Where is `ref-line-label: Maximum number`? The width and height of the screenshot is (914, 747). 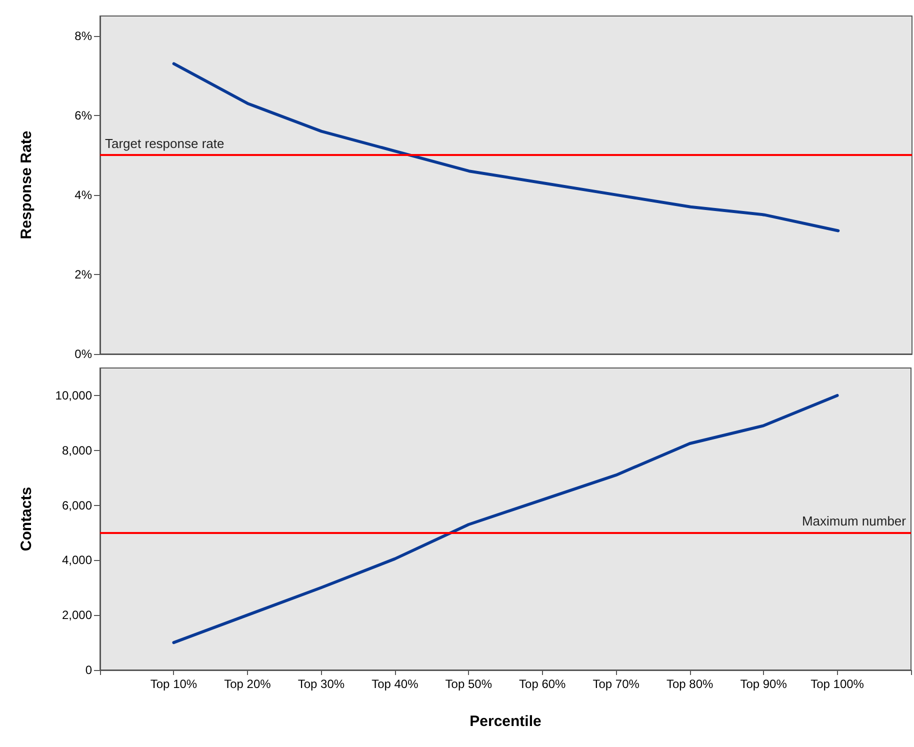 ref-line-label: Maximum number is located at coordinates (854, 521).